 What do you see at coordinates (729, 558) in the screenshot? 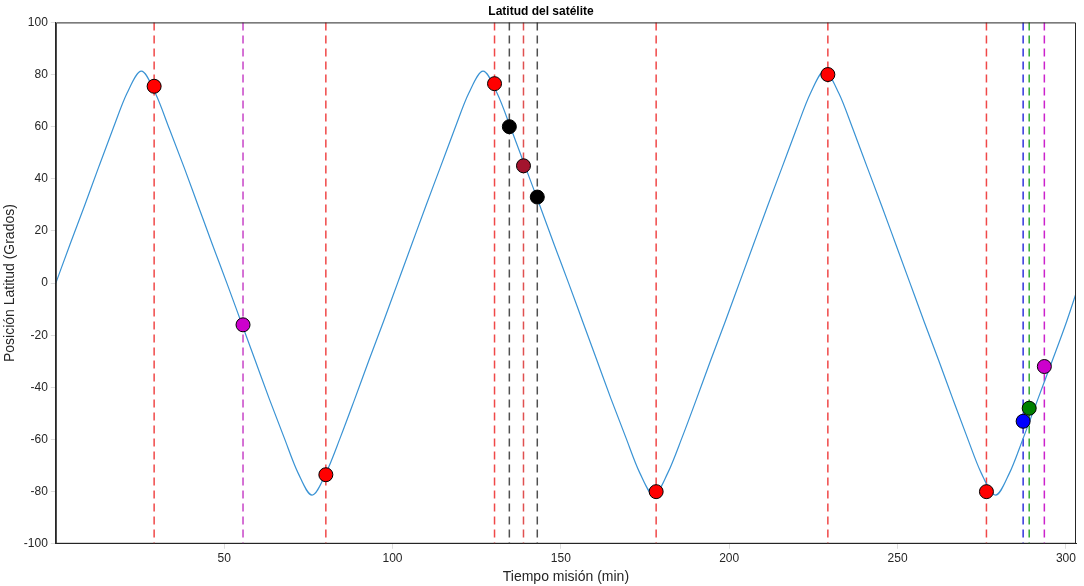
I see `x-tick-label: 200` at bounding box center [729, 558].